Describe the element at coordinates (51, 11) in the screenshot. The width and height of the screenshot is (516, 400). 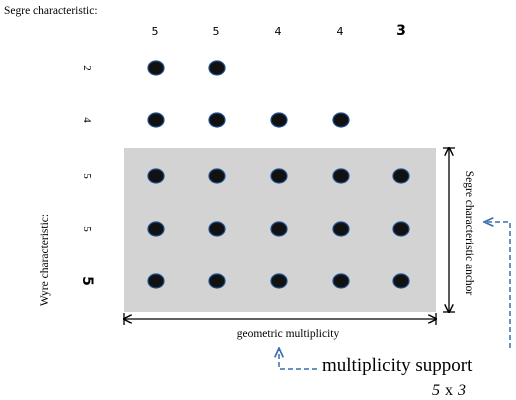
I see `segre-characteristic-label: Segre characteristic:` at that location.